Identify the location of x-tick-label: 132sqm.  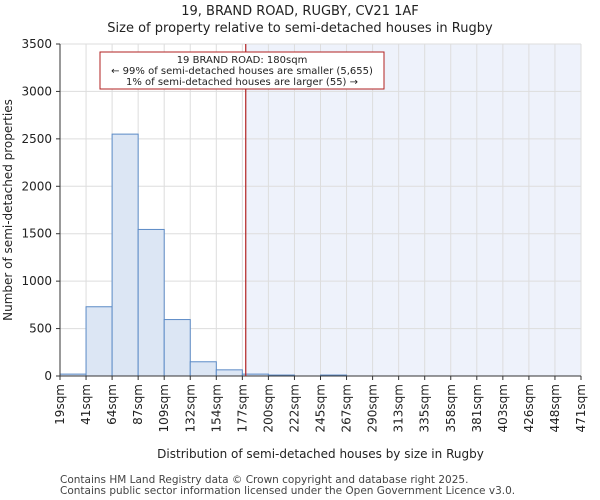
(190, 408).